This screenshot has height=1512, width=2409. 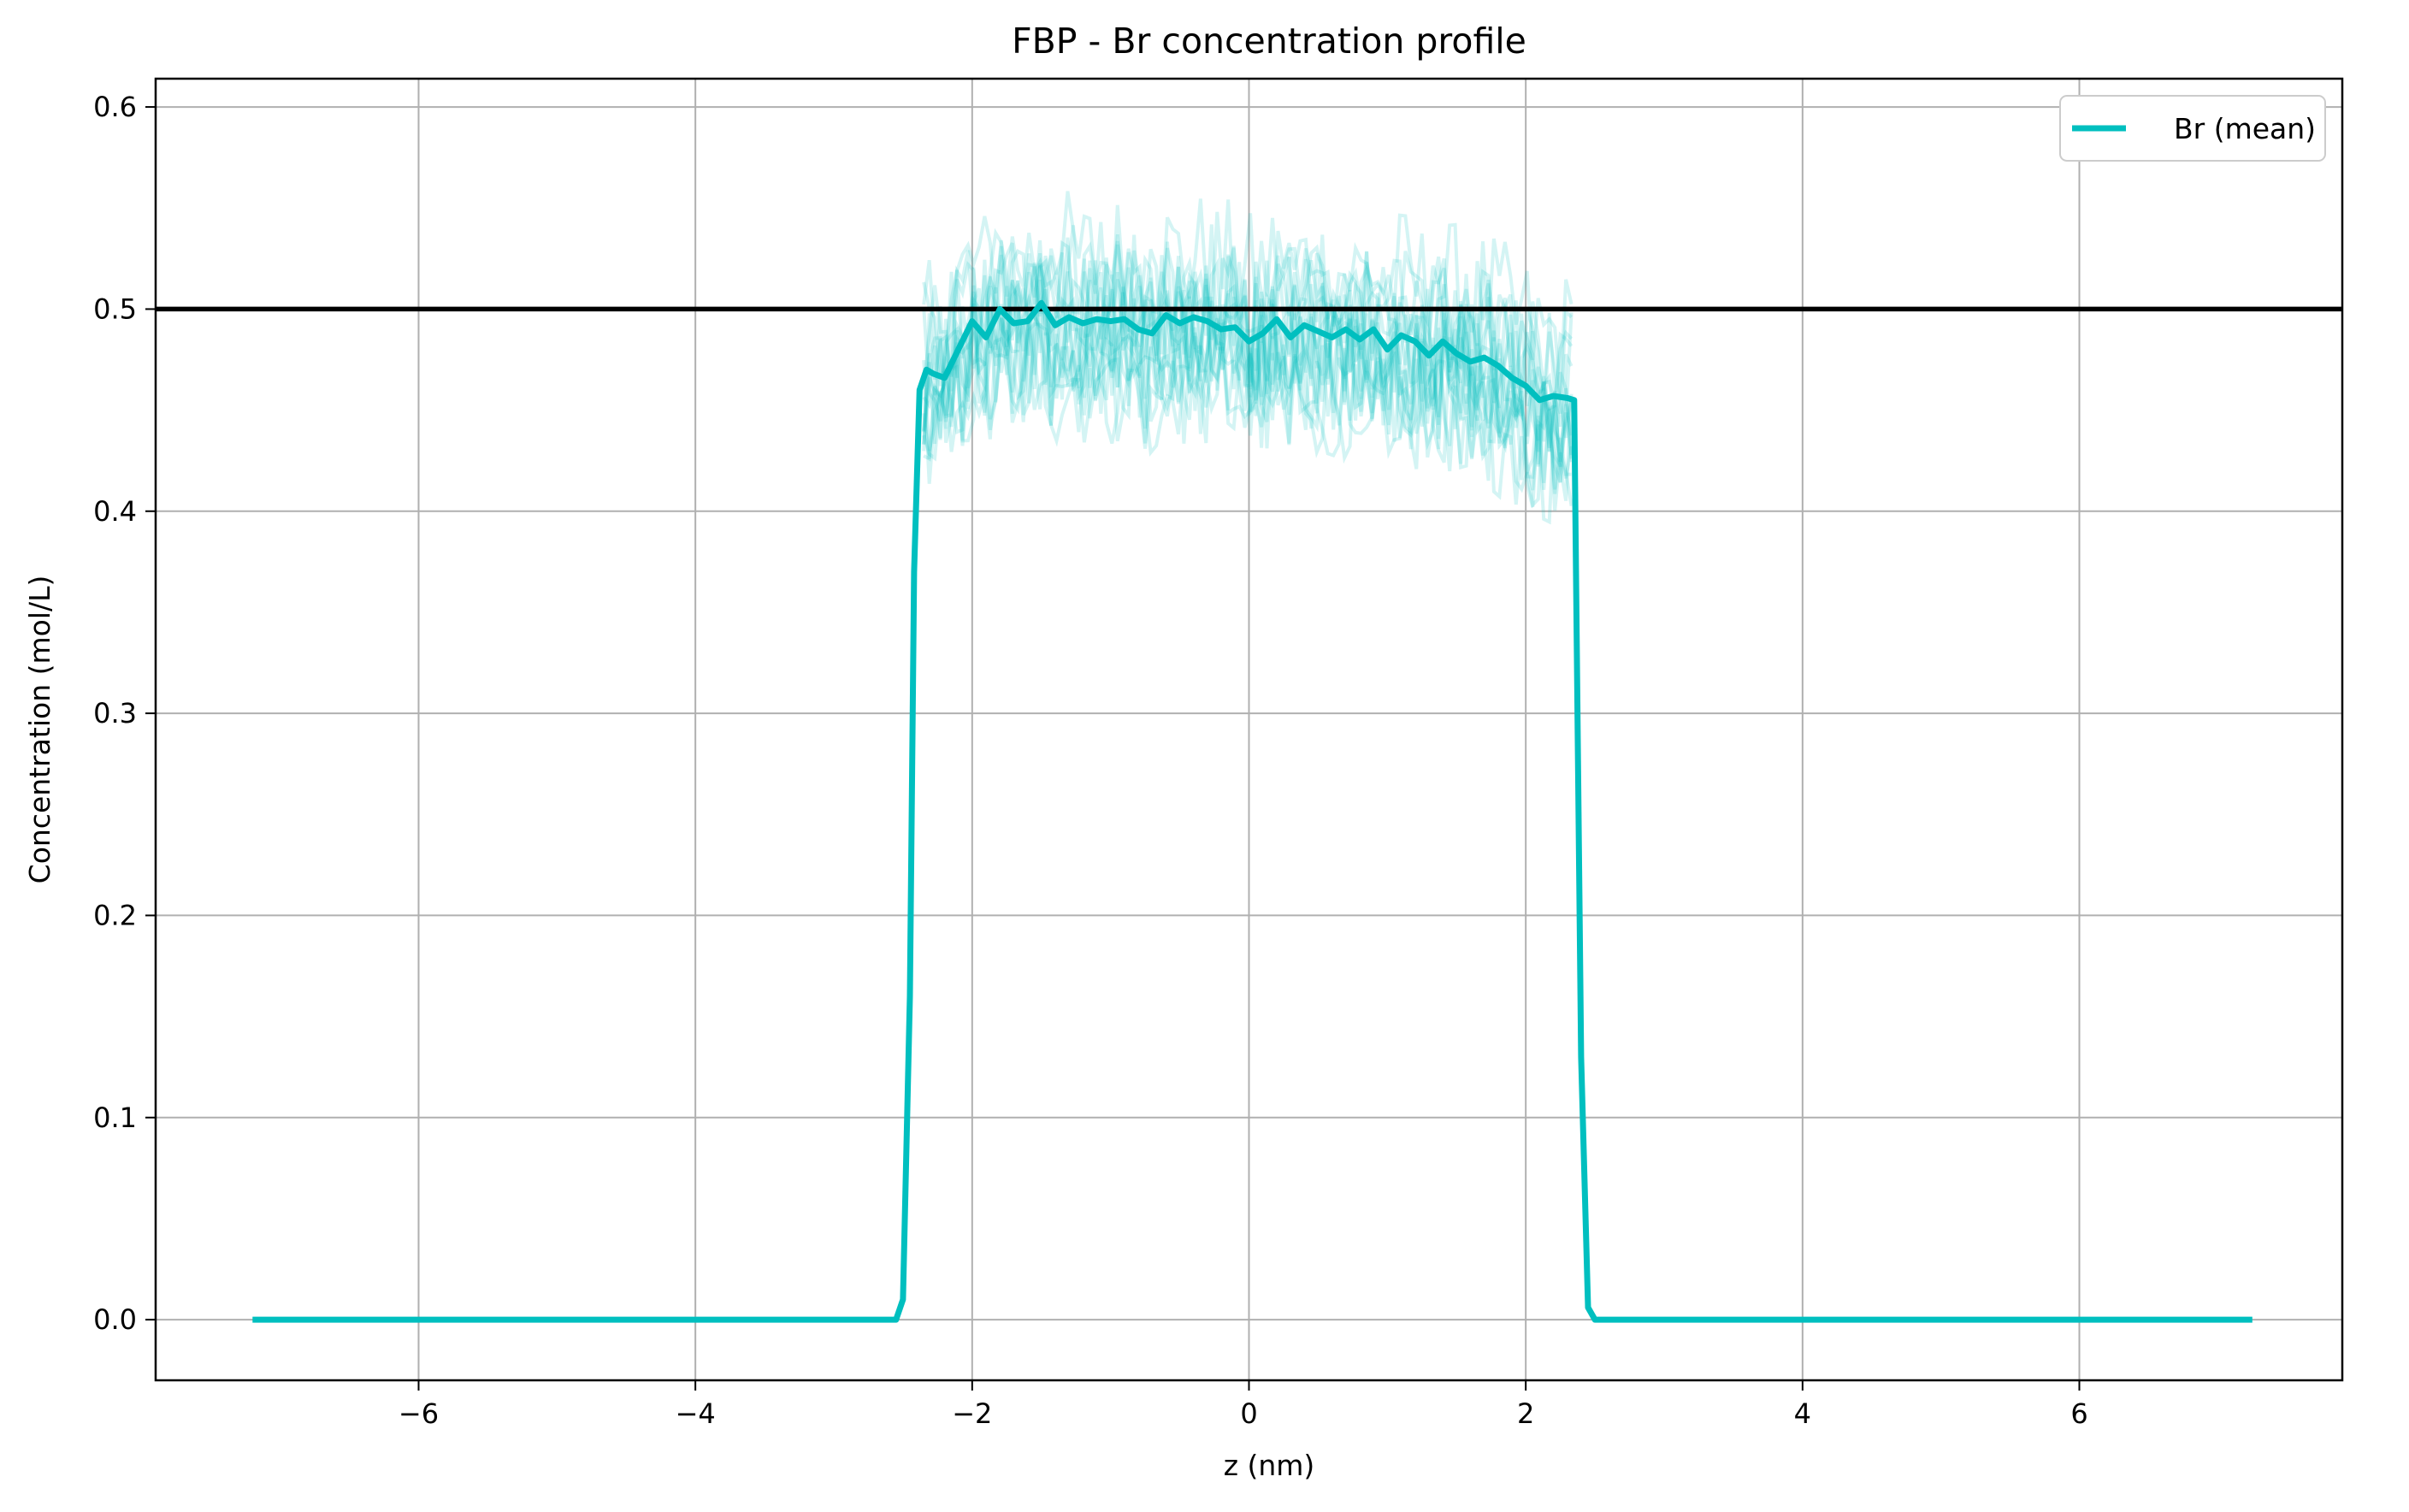 What do you see at coordinates (419, 1413) in the screenshot?
I see `x-tick-label: −6` at bounding box center [419, 1413].